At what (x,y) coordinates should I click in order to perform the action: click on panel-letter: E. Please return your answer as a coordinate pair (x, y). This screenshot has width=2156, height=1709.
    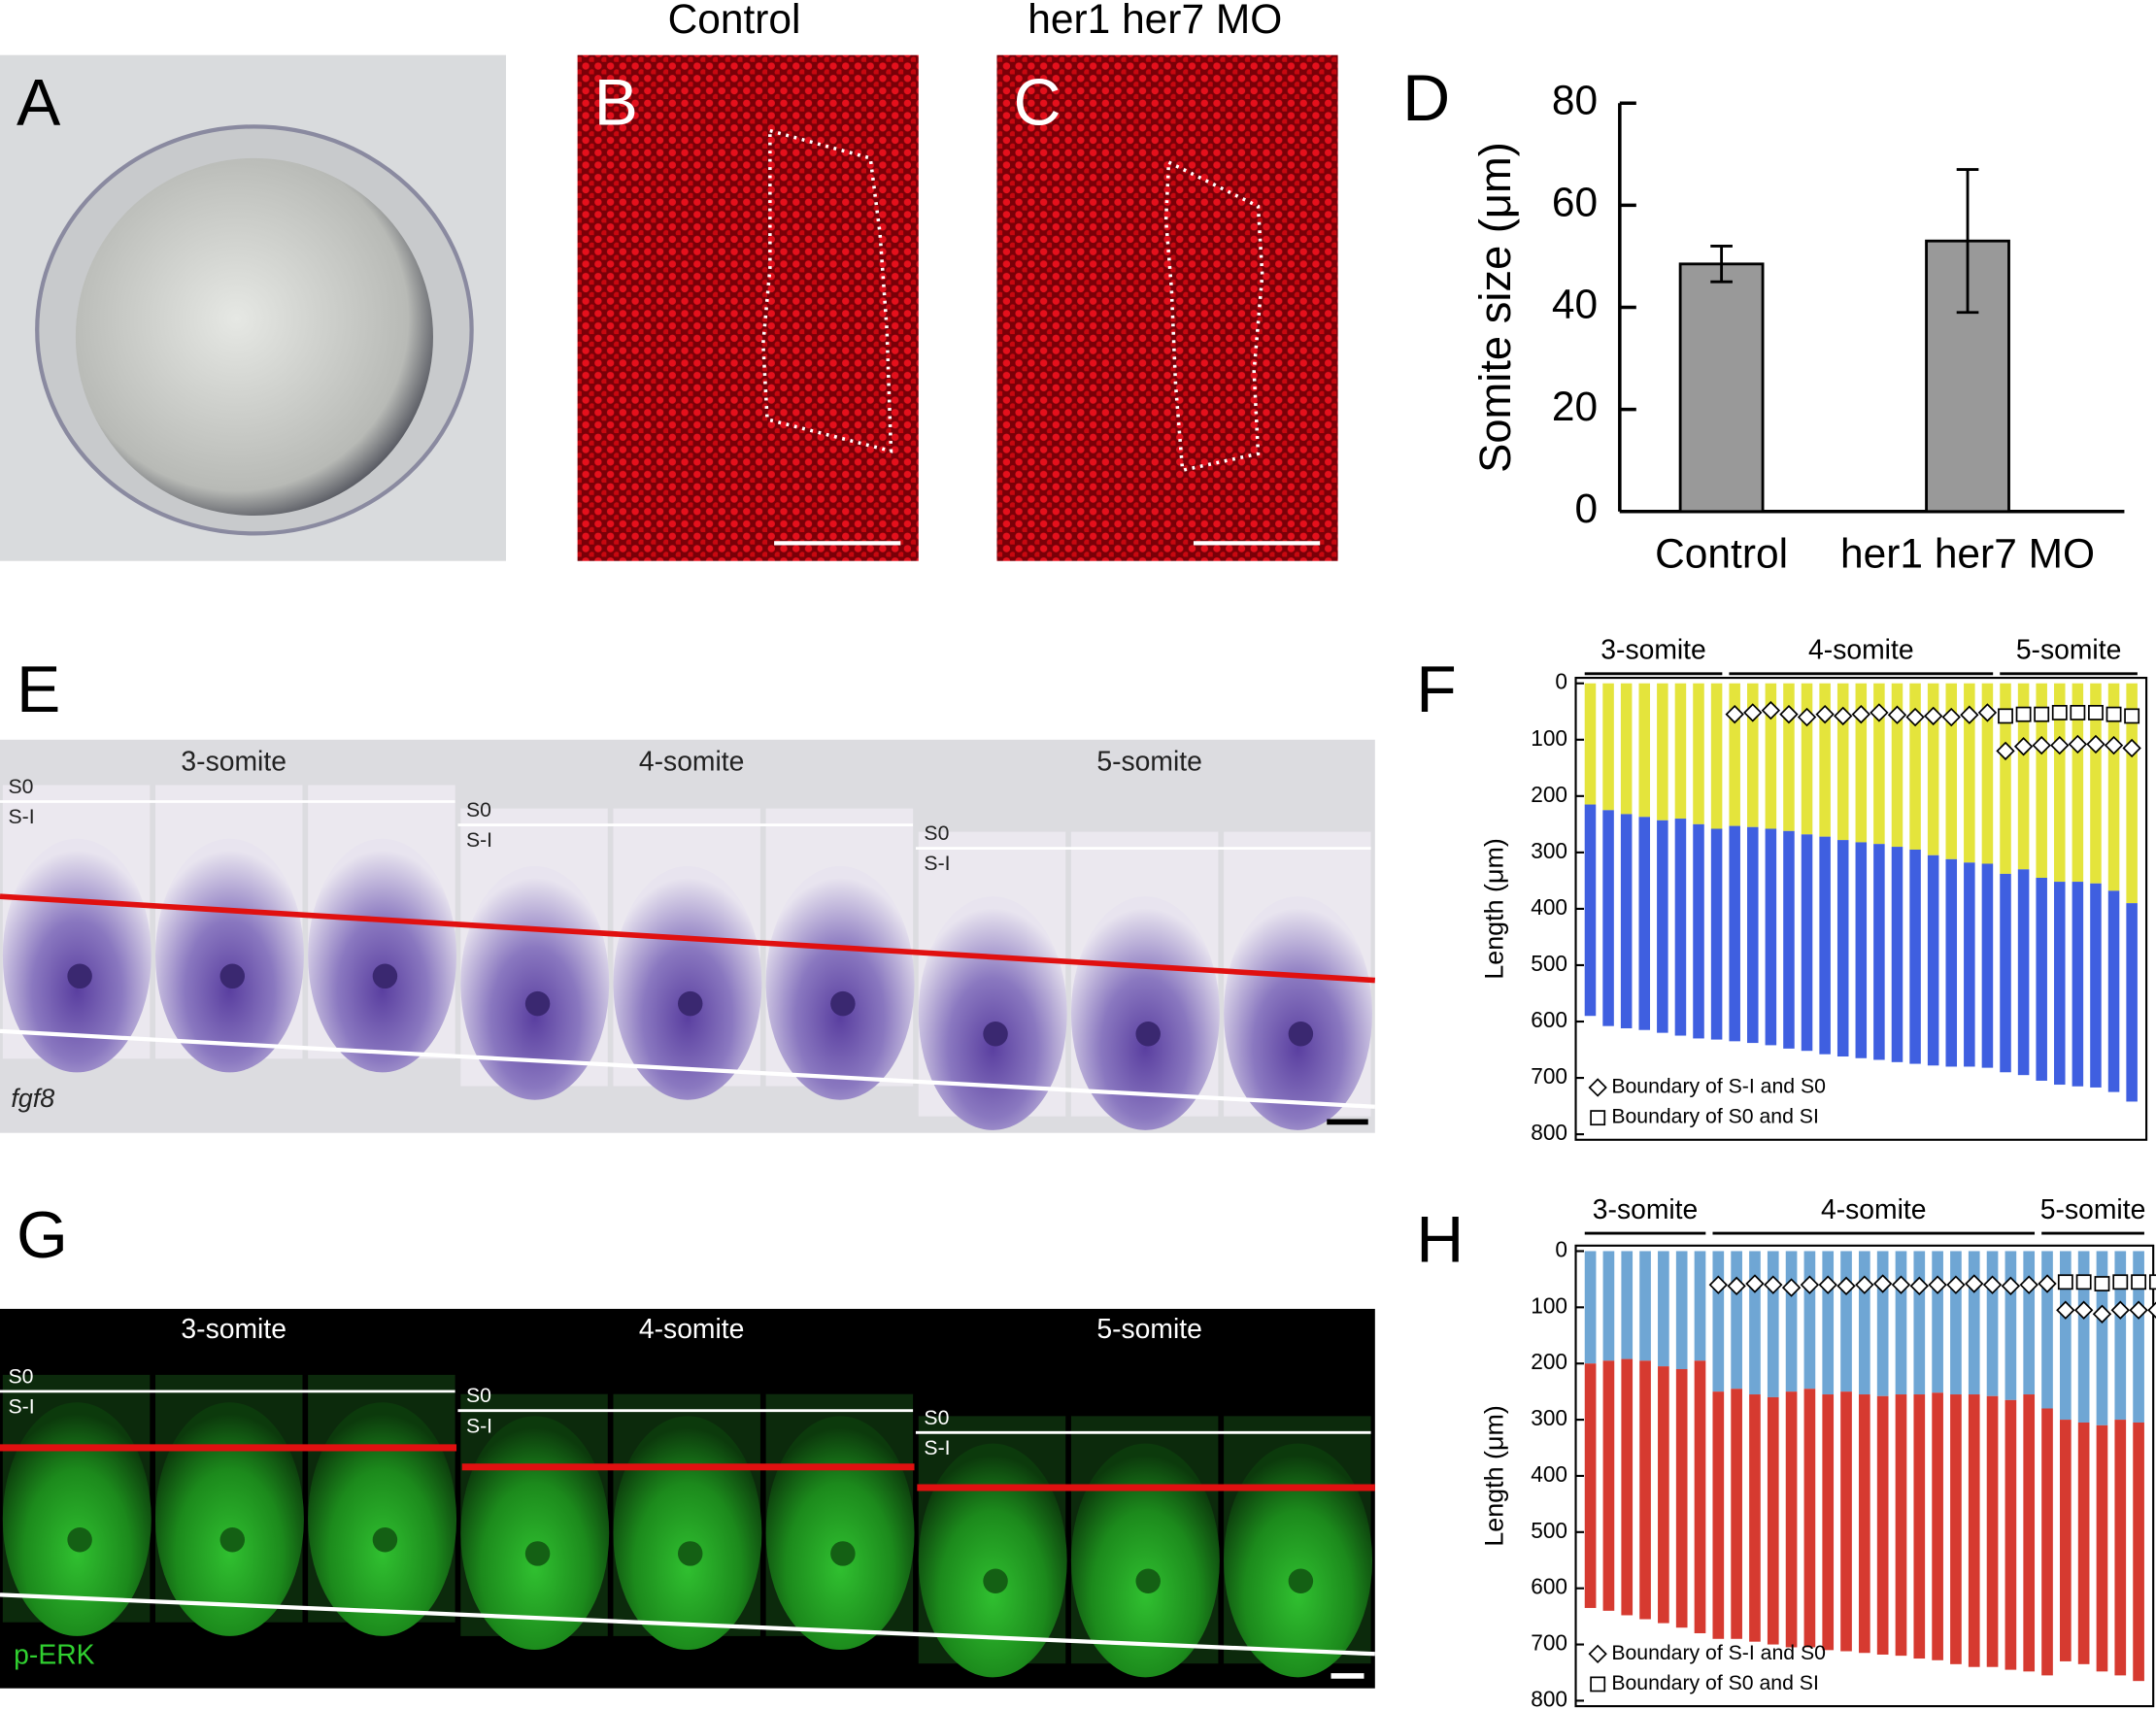
    Looking at the image, I should click on (38, 690).